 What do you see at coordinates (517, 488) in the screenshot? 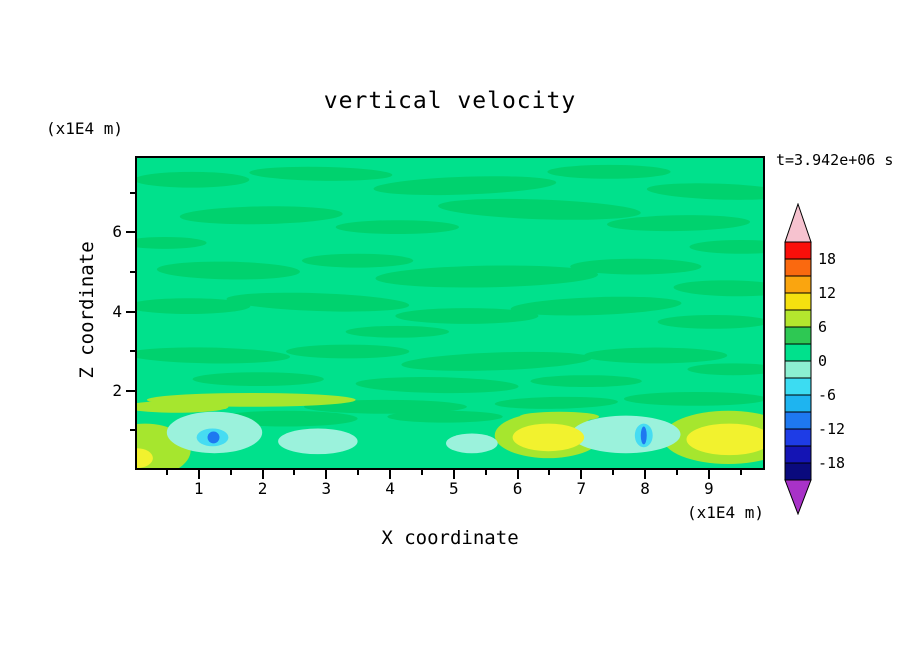
I see `x-tick-label: 6` at bounding box center [517, 488].